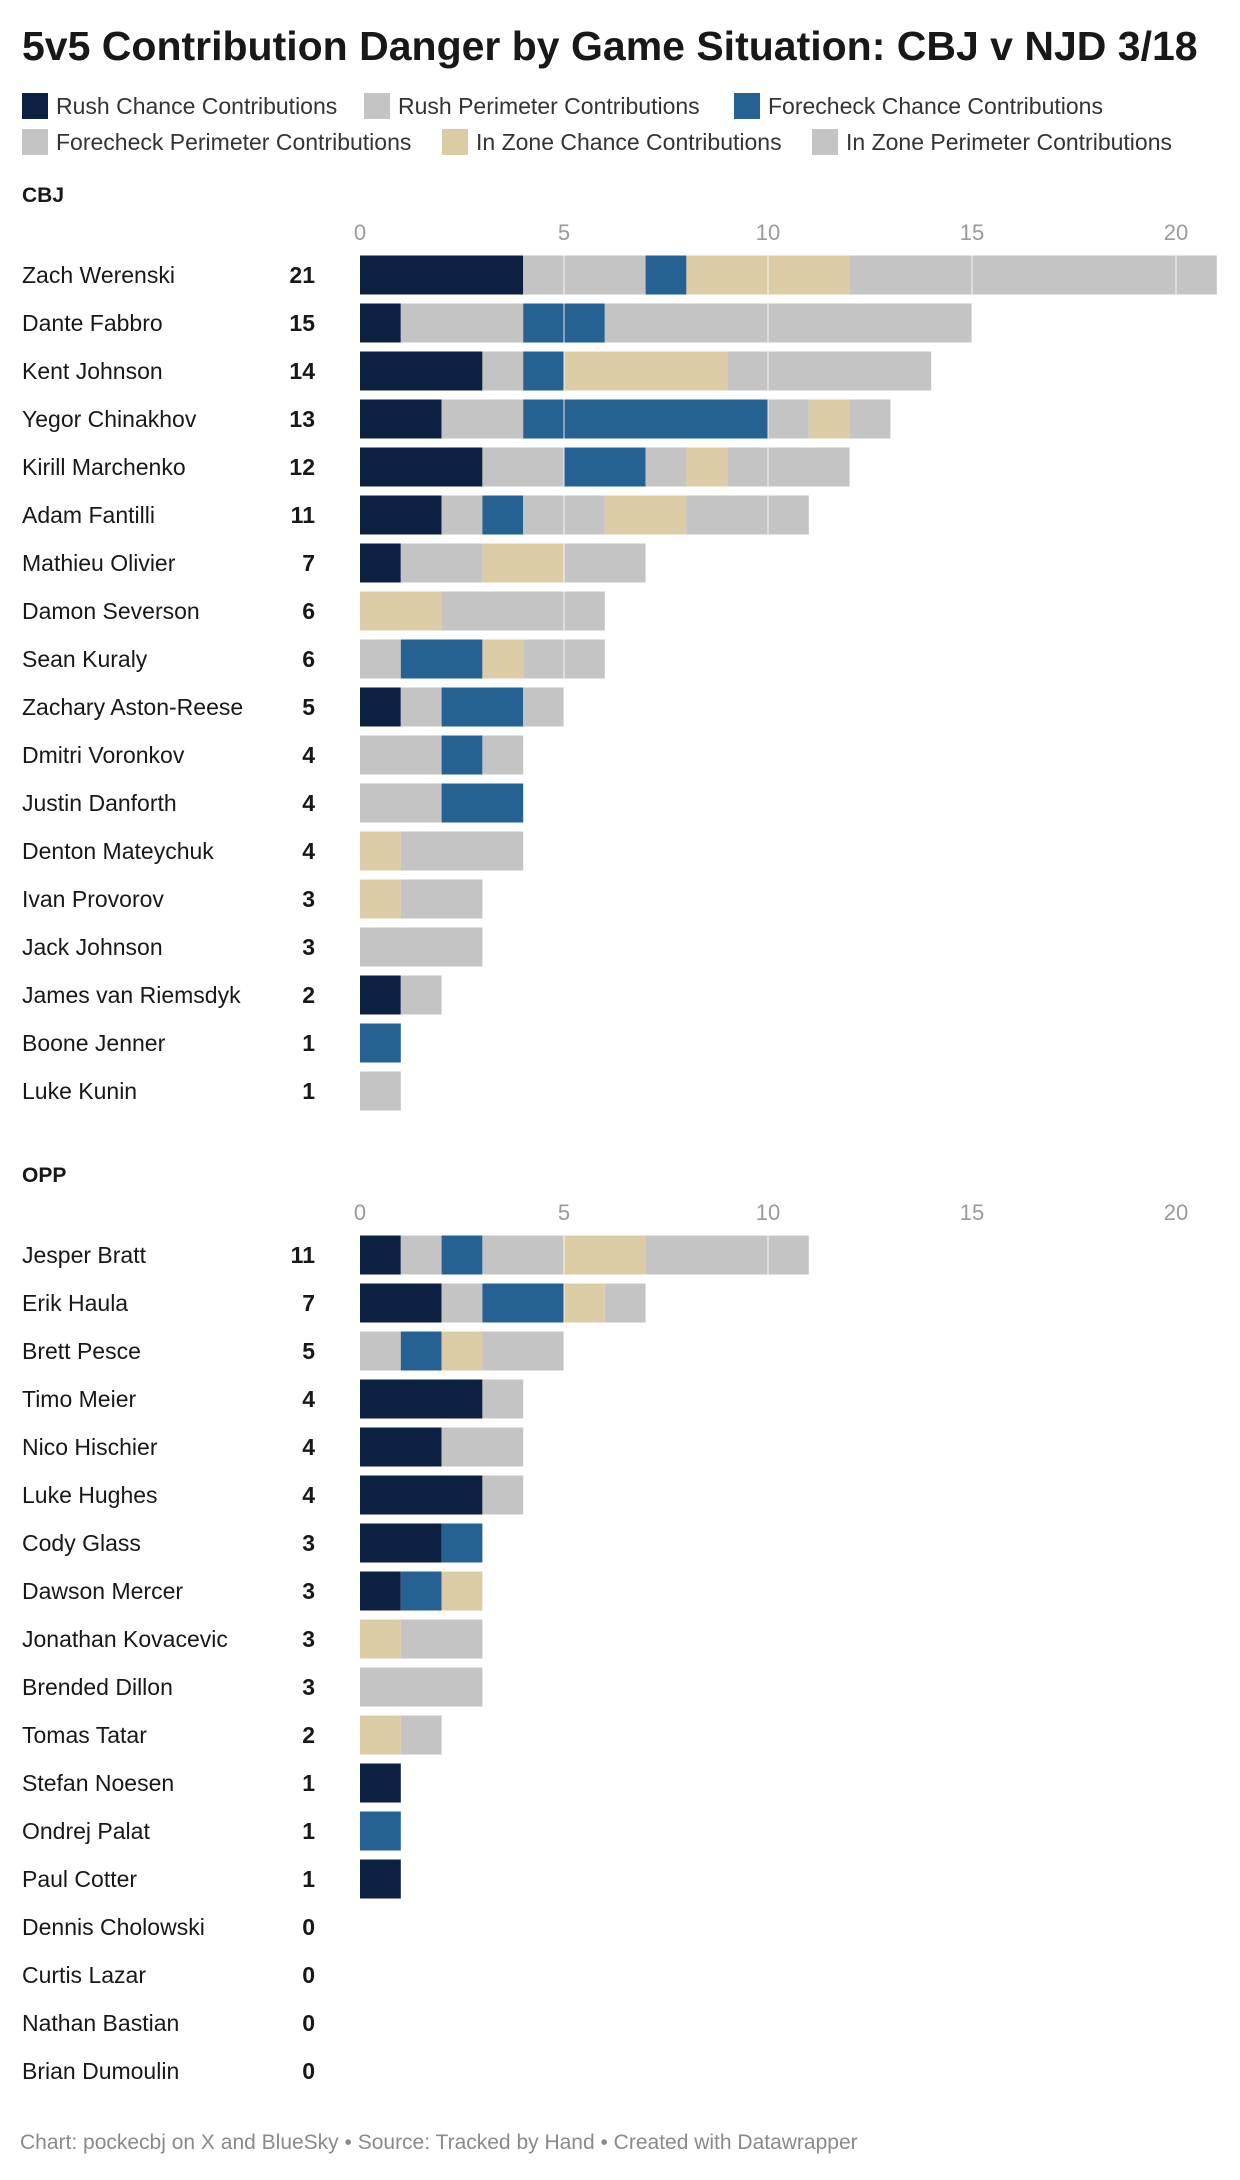 The width and height of the screenshot is (1240, 2180). I want to click on player-name-label: Tomas Tatar, so click(84, 1735).